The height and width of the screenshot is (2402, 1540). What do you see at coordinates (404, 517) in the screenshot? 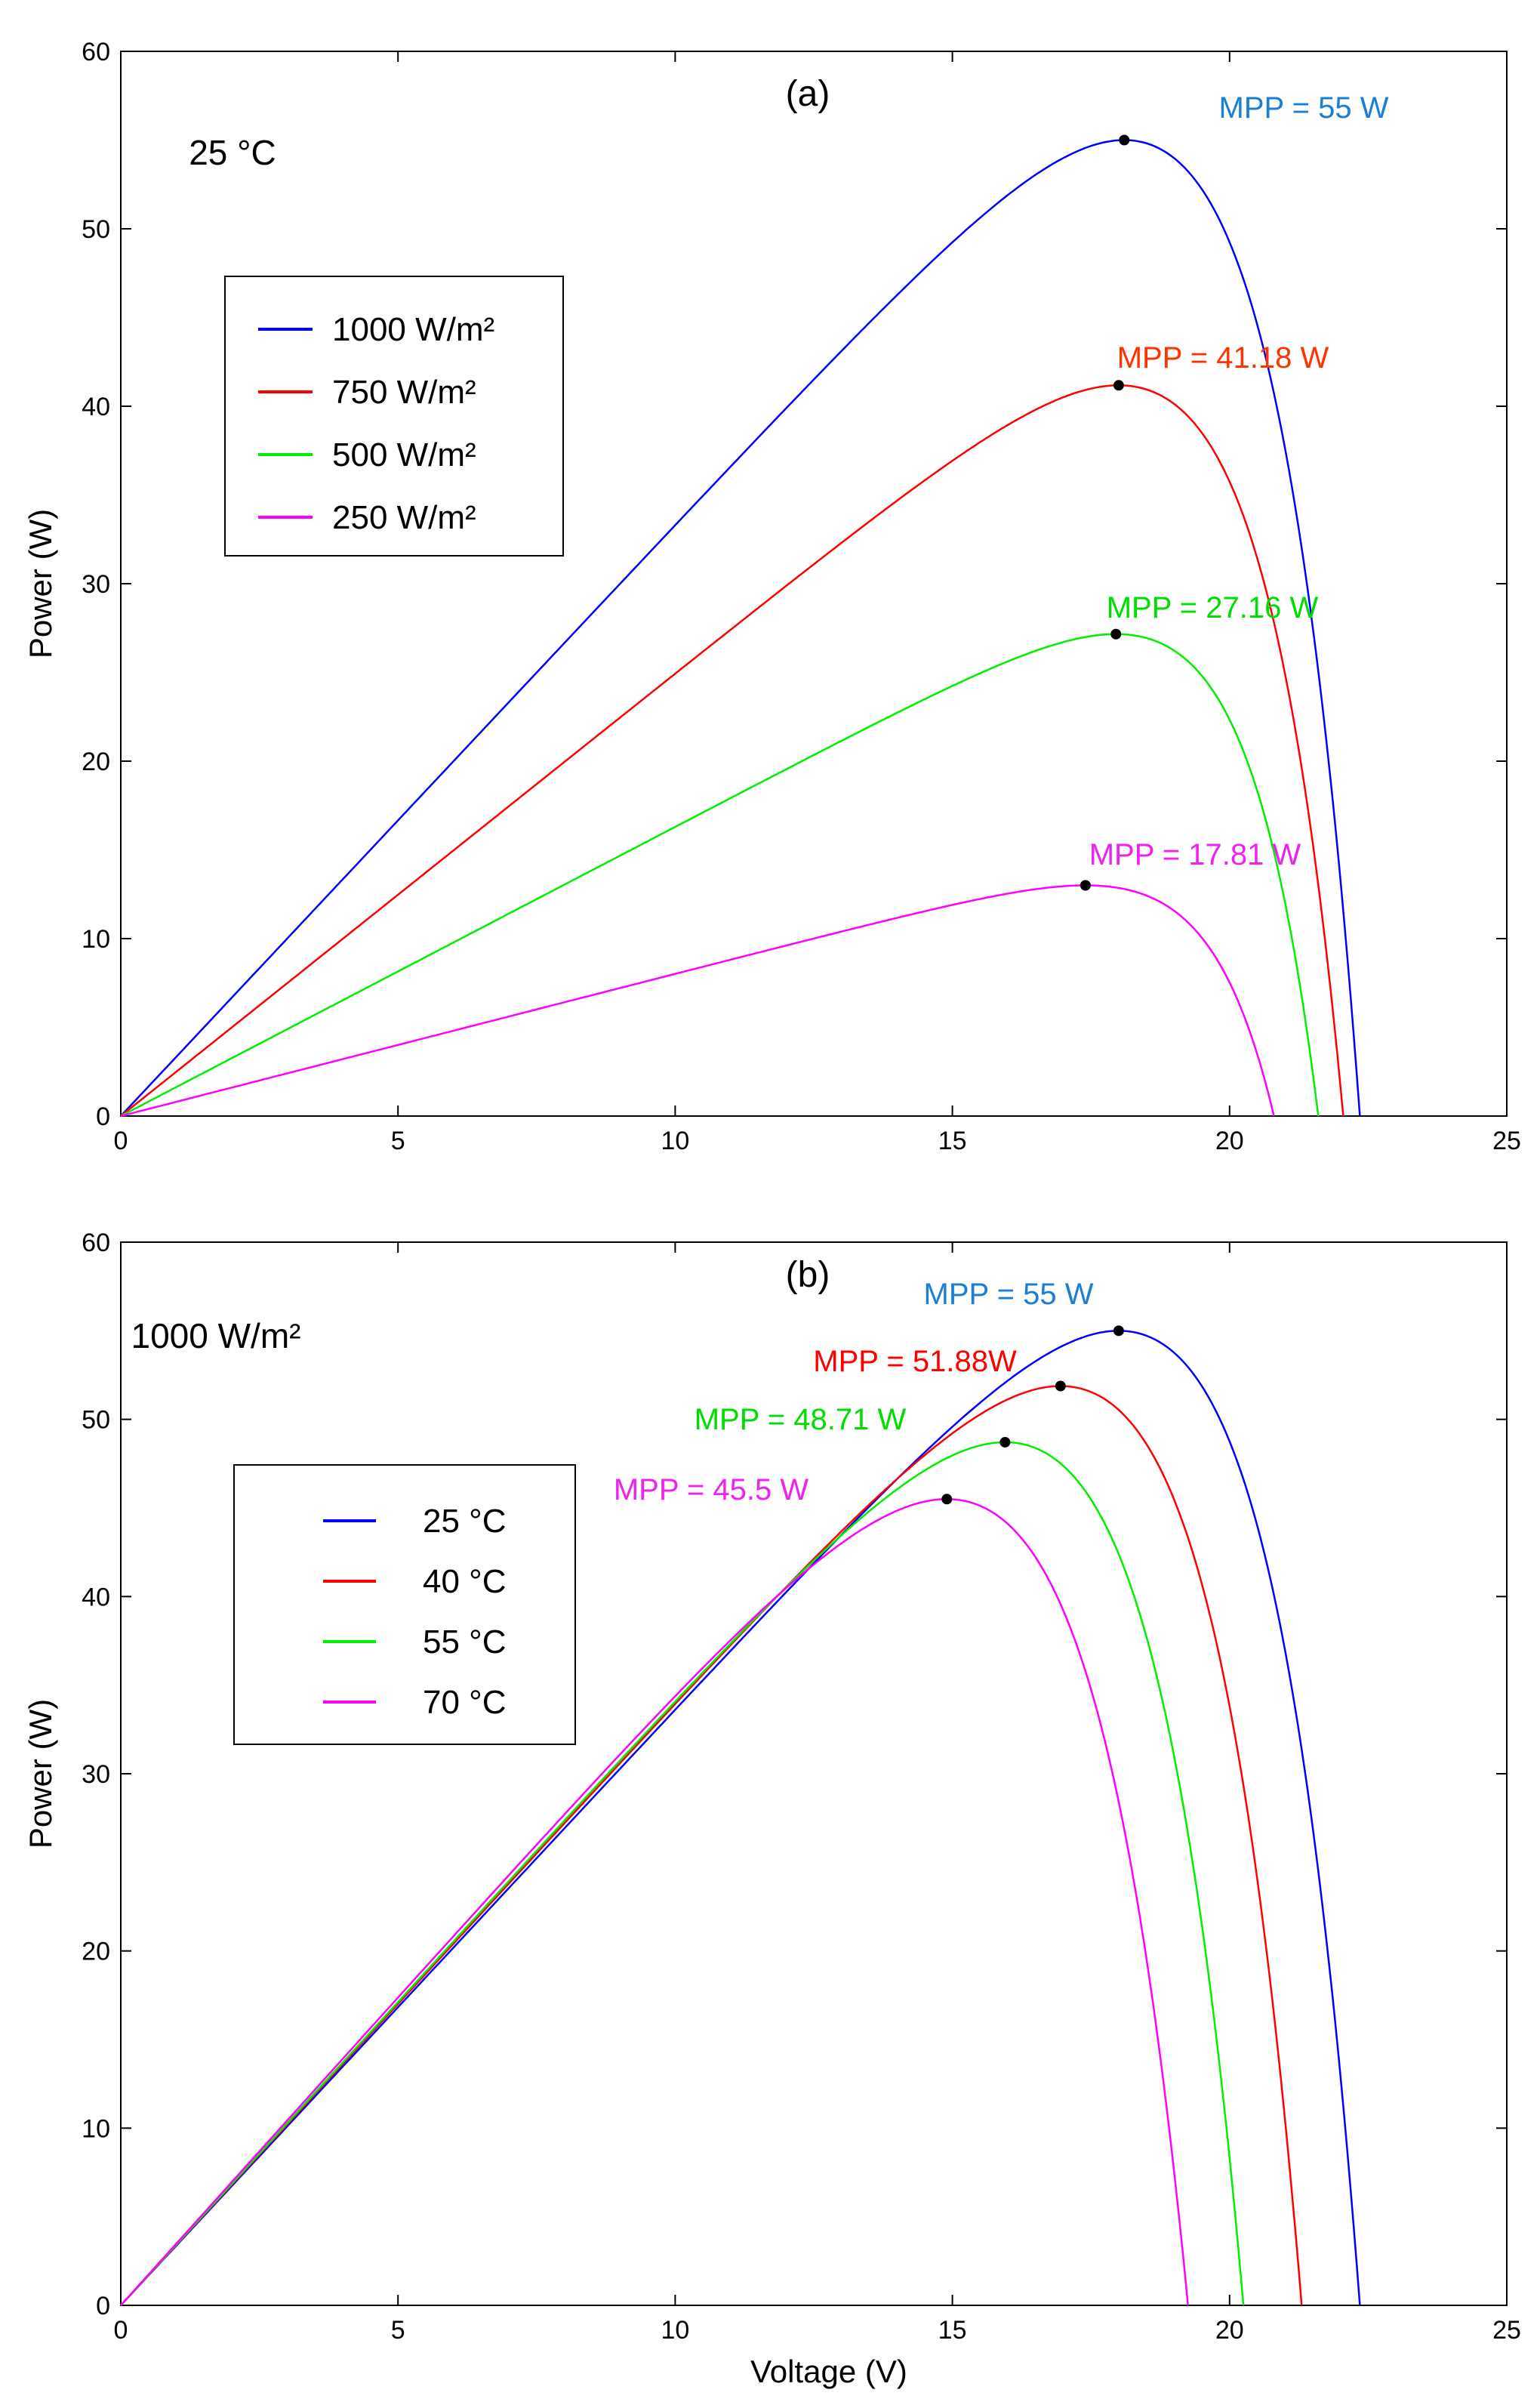
I see `legend-entry-3: 250 W/m²` at bounding box center [404, 517].